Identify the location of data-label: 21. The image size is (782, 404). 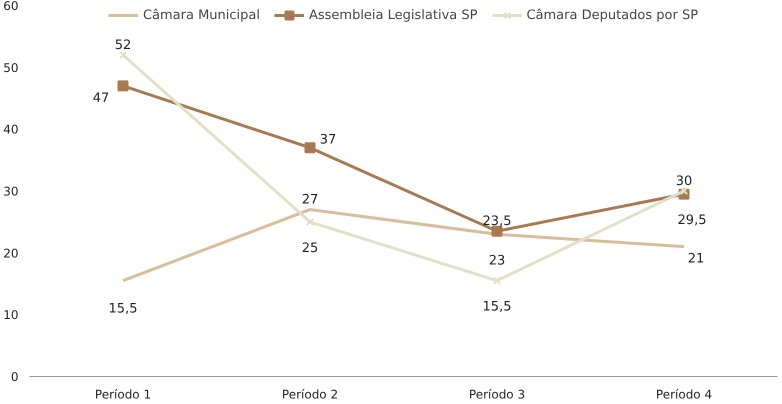
(696, 259).